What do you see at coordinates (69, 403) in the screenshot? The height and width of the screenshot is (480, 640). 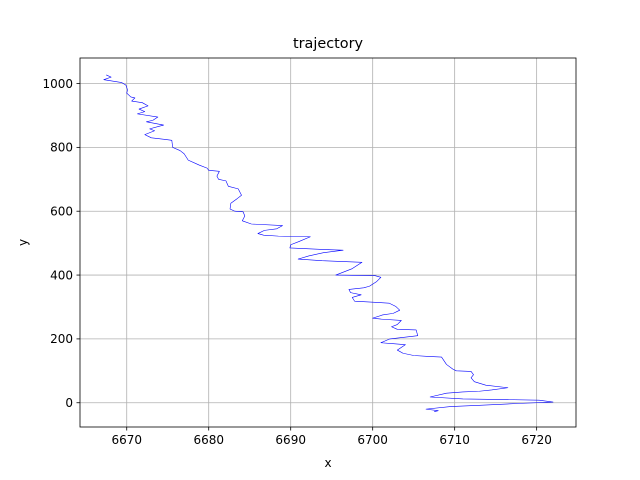 I see `y-tick-label: 0` at bounding box center [69, 403].